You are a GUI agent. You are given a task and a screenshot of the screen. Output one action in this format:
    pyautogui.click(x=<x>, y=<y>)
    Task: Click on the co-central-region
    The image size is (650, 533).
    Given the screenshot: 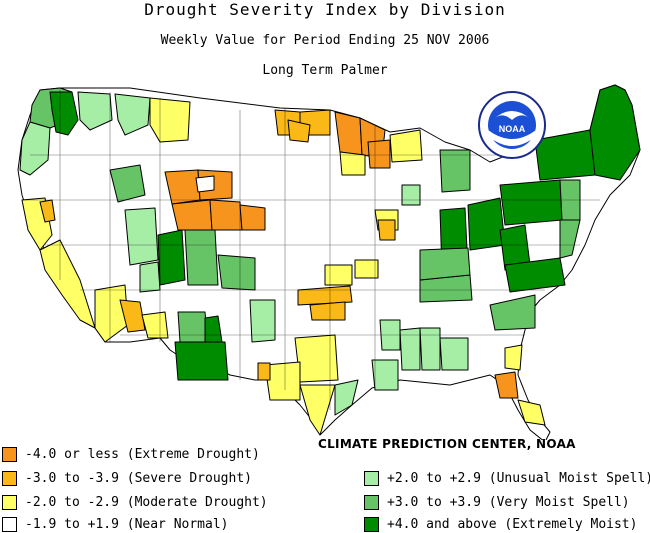 What is the action you would take?
    pyautogui.click(x=236, y=272)
    